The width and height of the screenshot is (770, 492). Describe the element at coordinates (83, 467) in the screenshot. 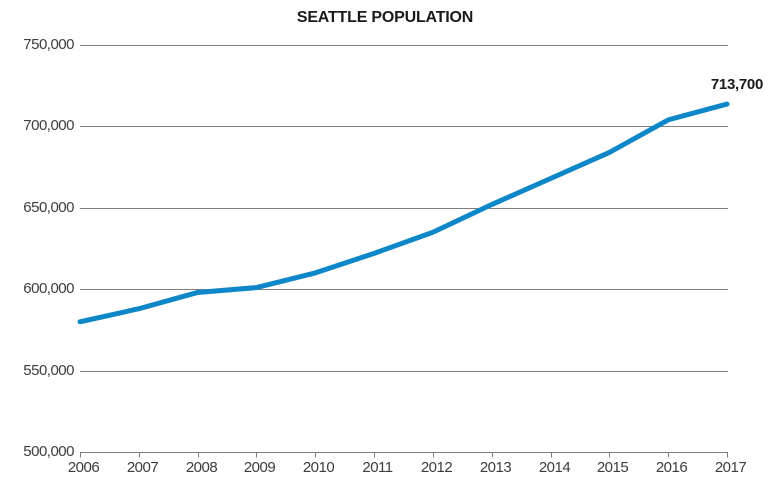

I see `x-axis-tick-label: 2006` at that location.